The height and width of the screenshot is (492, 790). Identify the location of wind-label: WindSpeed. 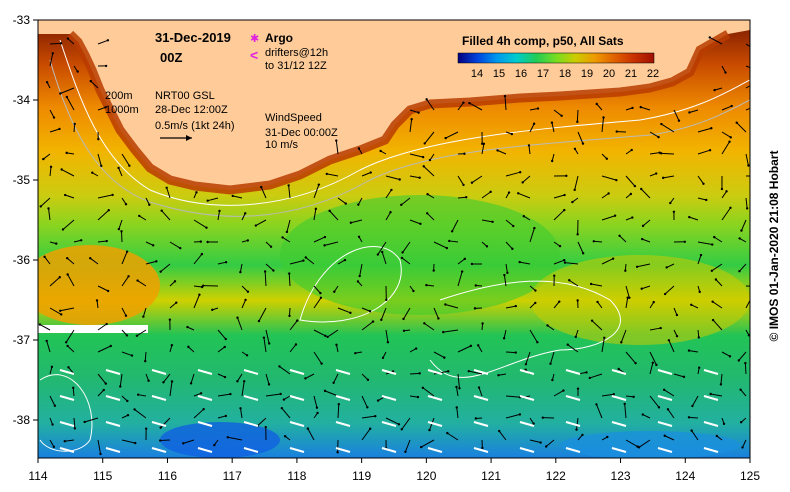
(293, 118).